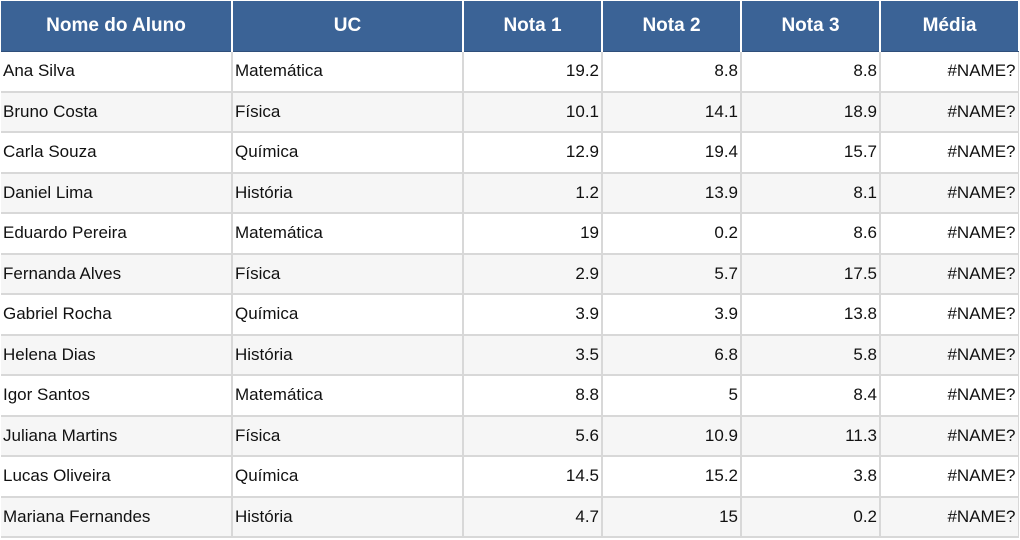  I want to click on cell-nome: Ana Silva, so click(117, 72).